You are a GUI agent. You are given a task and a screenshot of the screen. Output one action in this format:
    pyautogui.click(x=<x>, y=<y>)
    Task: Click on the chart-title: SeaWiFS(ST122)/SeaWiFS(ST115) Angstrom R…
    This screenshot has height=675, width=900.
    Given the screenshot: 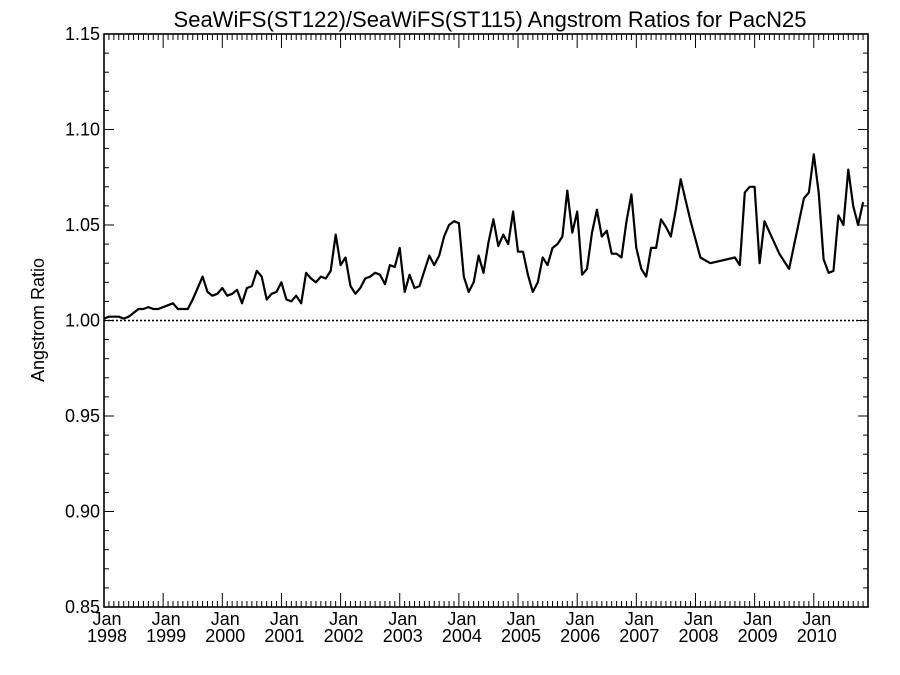 What is the action you would take?
    pyautogui.click(x=490, y=19)
    